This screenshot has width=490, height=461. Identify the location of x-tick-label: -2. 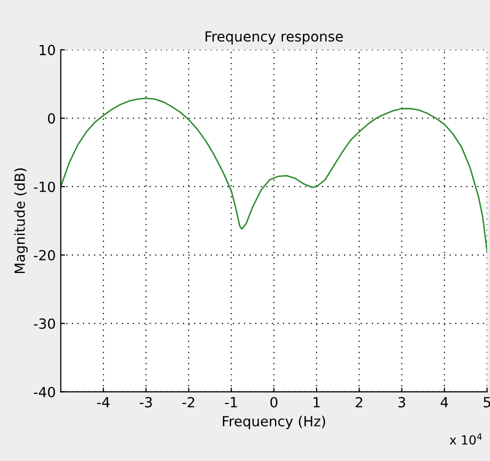
(188, 402).